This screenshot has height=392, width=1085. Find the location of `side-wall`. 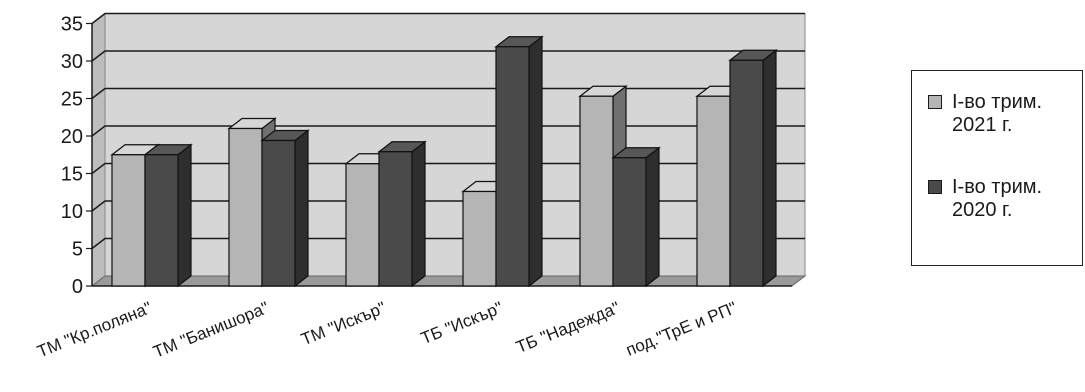

side-wall is located at coordinates (98, 150).